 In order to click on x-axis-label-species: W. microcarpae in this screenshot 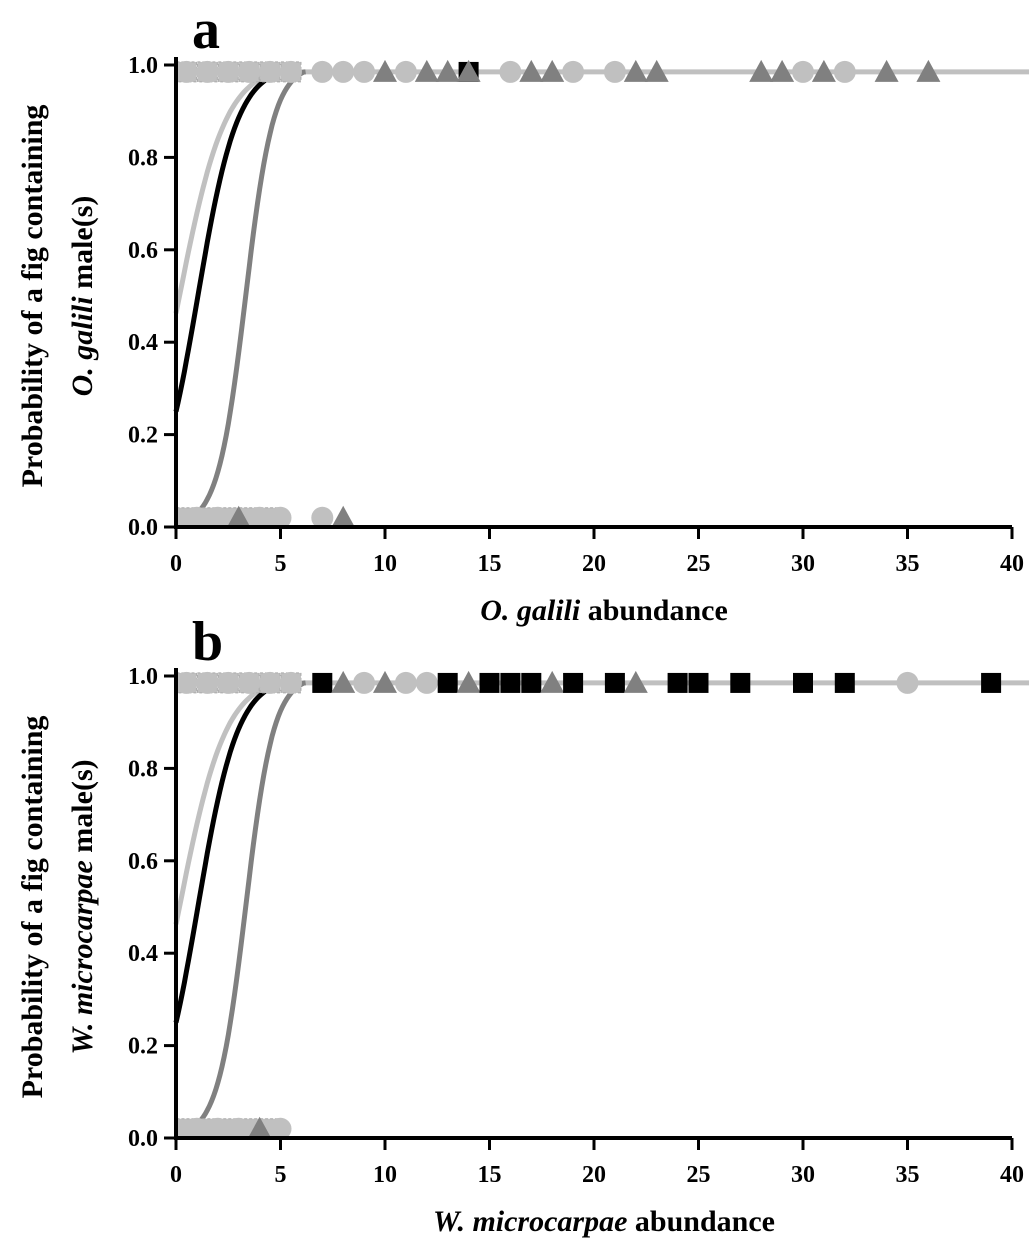, I will do `click(530, 1221)`.